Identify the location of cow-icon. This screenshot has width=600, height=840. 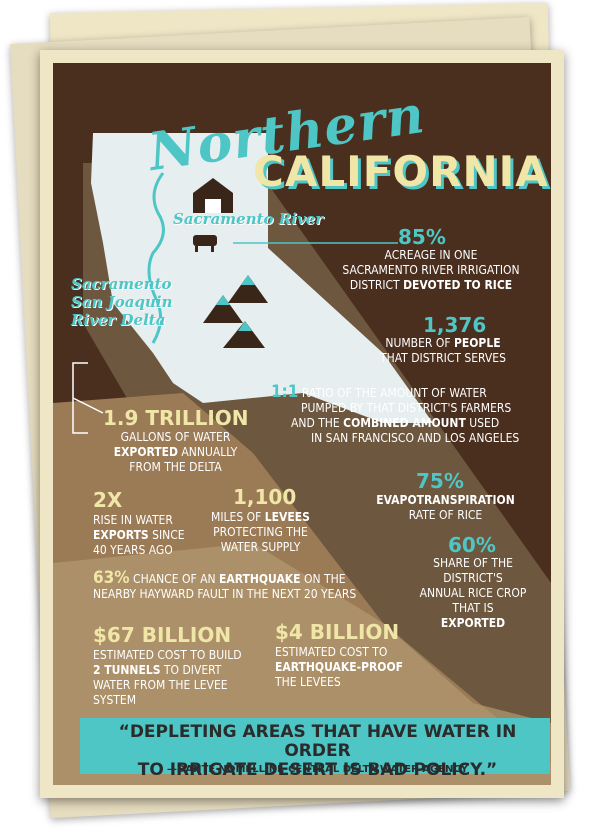
(205, 240).